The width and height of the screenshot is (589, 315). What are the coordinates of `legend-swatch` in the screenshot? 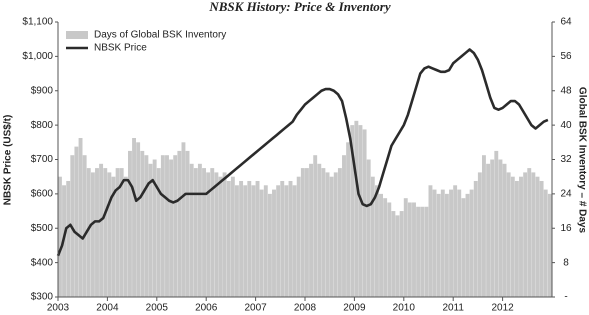 It's located at (77, 35).